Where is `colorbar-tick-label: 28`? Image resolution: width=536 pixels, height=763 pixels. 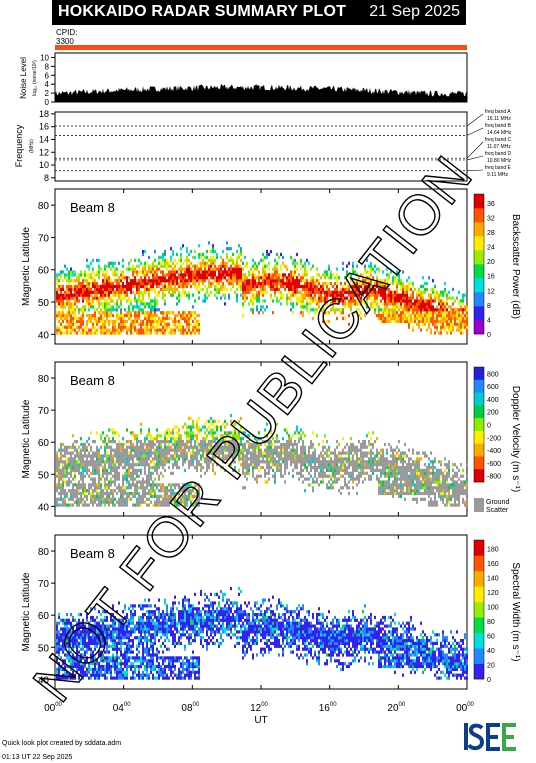 colorbar-tick-label: 28 is located at coordinates (491, 233).